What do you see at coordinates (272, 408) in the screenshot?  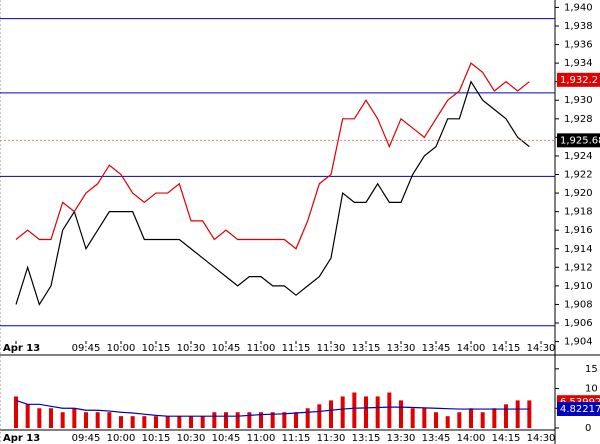 I see `series-line` at bounding box center [272, 408].